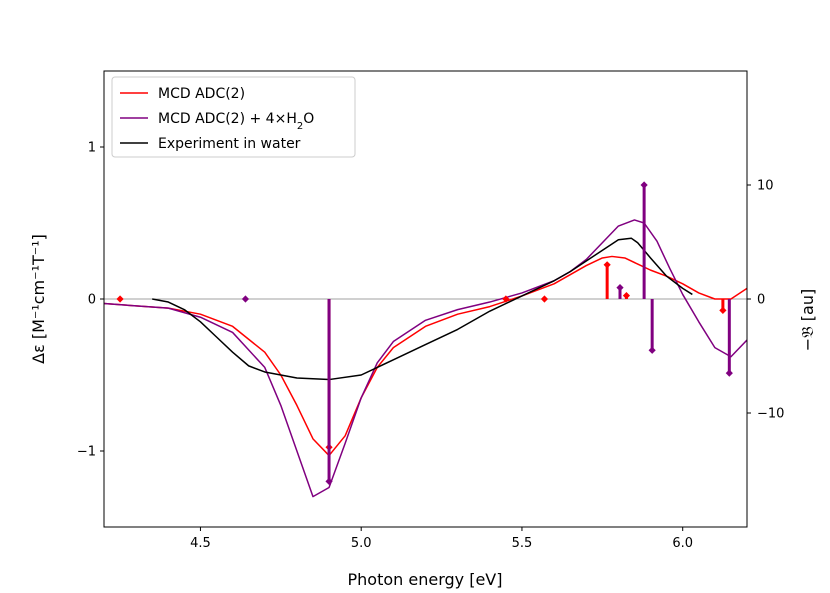 The image size is (830, 593). What do you see at coordinates (92, 148) in the screenshot?
I see `y-tick-label-2: 1` at bounding box center [92, 148].